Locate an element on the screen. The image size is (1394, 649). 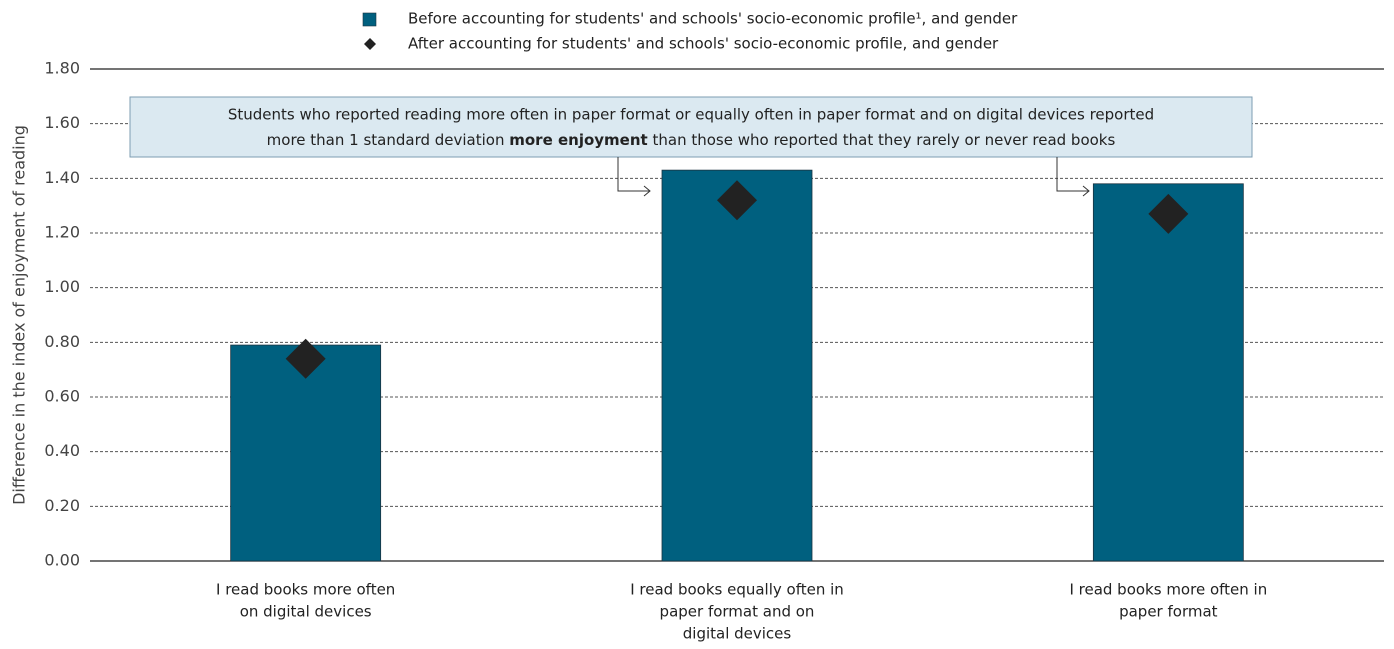
x-tick-label: I read books more often is located at coordinates (305, 590).